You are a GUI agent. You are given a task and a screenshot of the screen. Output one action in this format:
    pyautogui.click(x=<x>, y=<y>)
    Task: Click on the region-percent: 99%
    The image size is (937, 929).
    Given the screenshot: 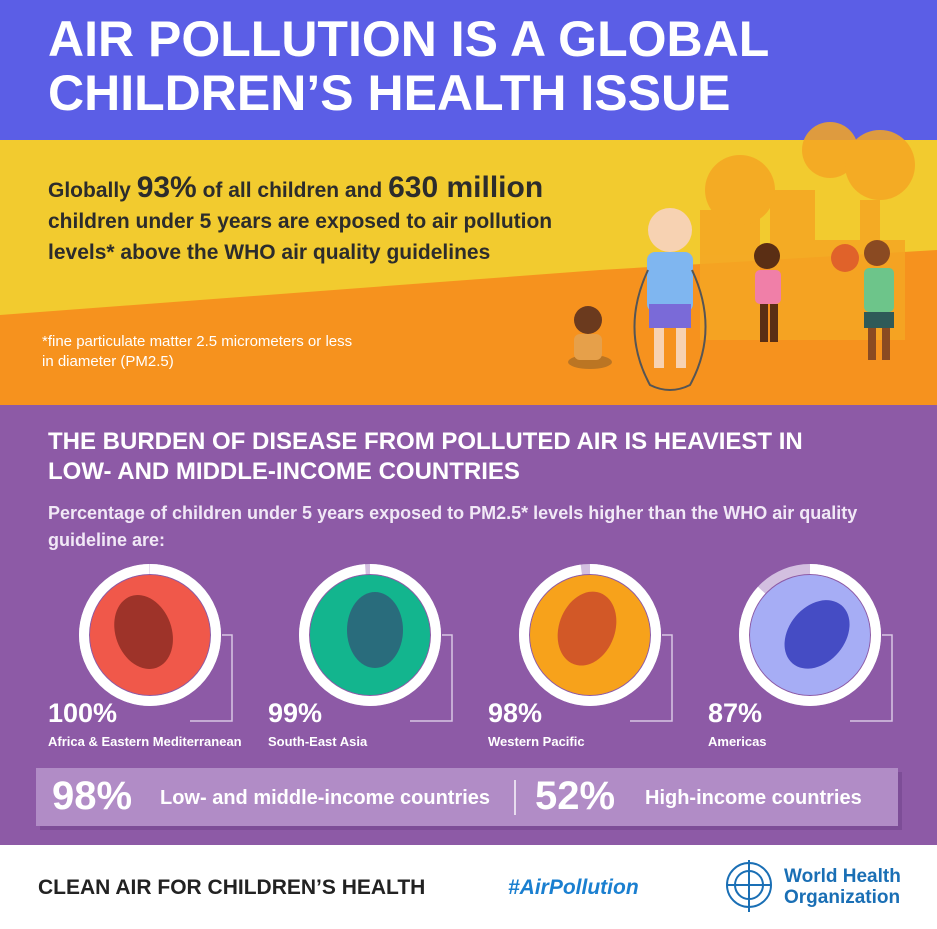 What is the action you would take?
    pyautogui.click(x=295, y=713)
    